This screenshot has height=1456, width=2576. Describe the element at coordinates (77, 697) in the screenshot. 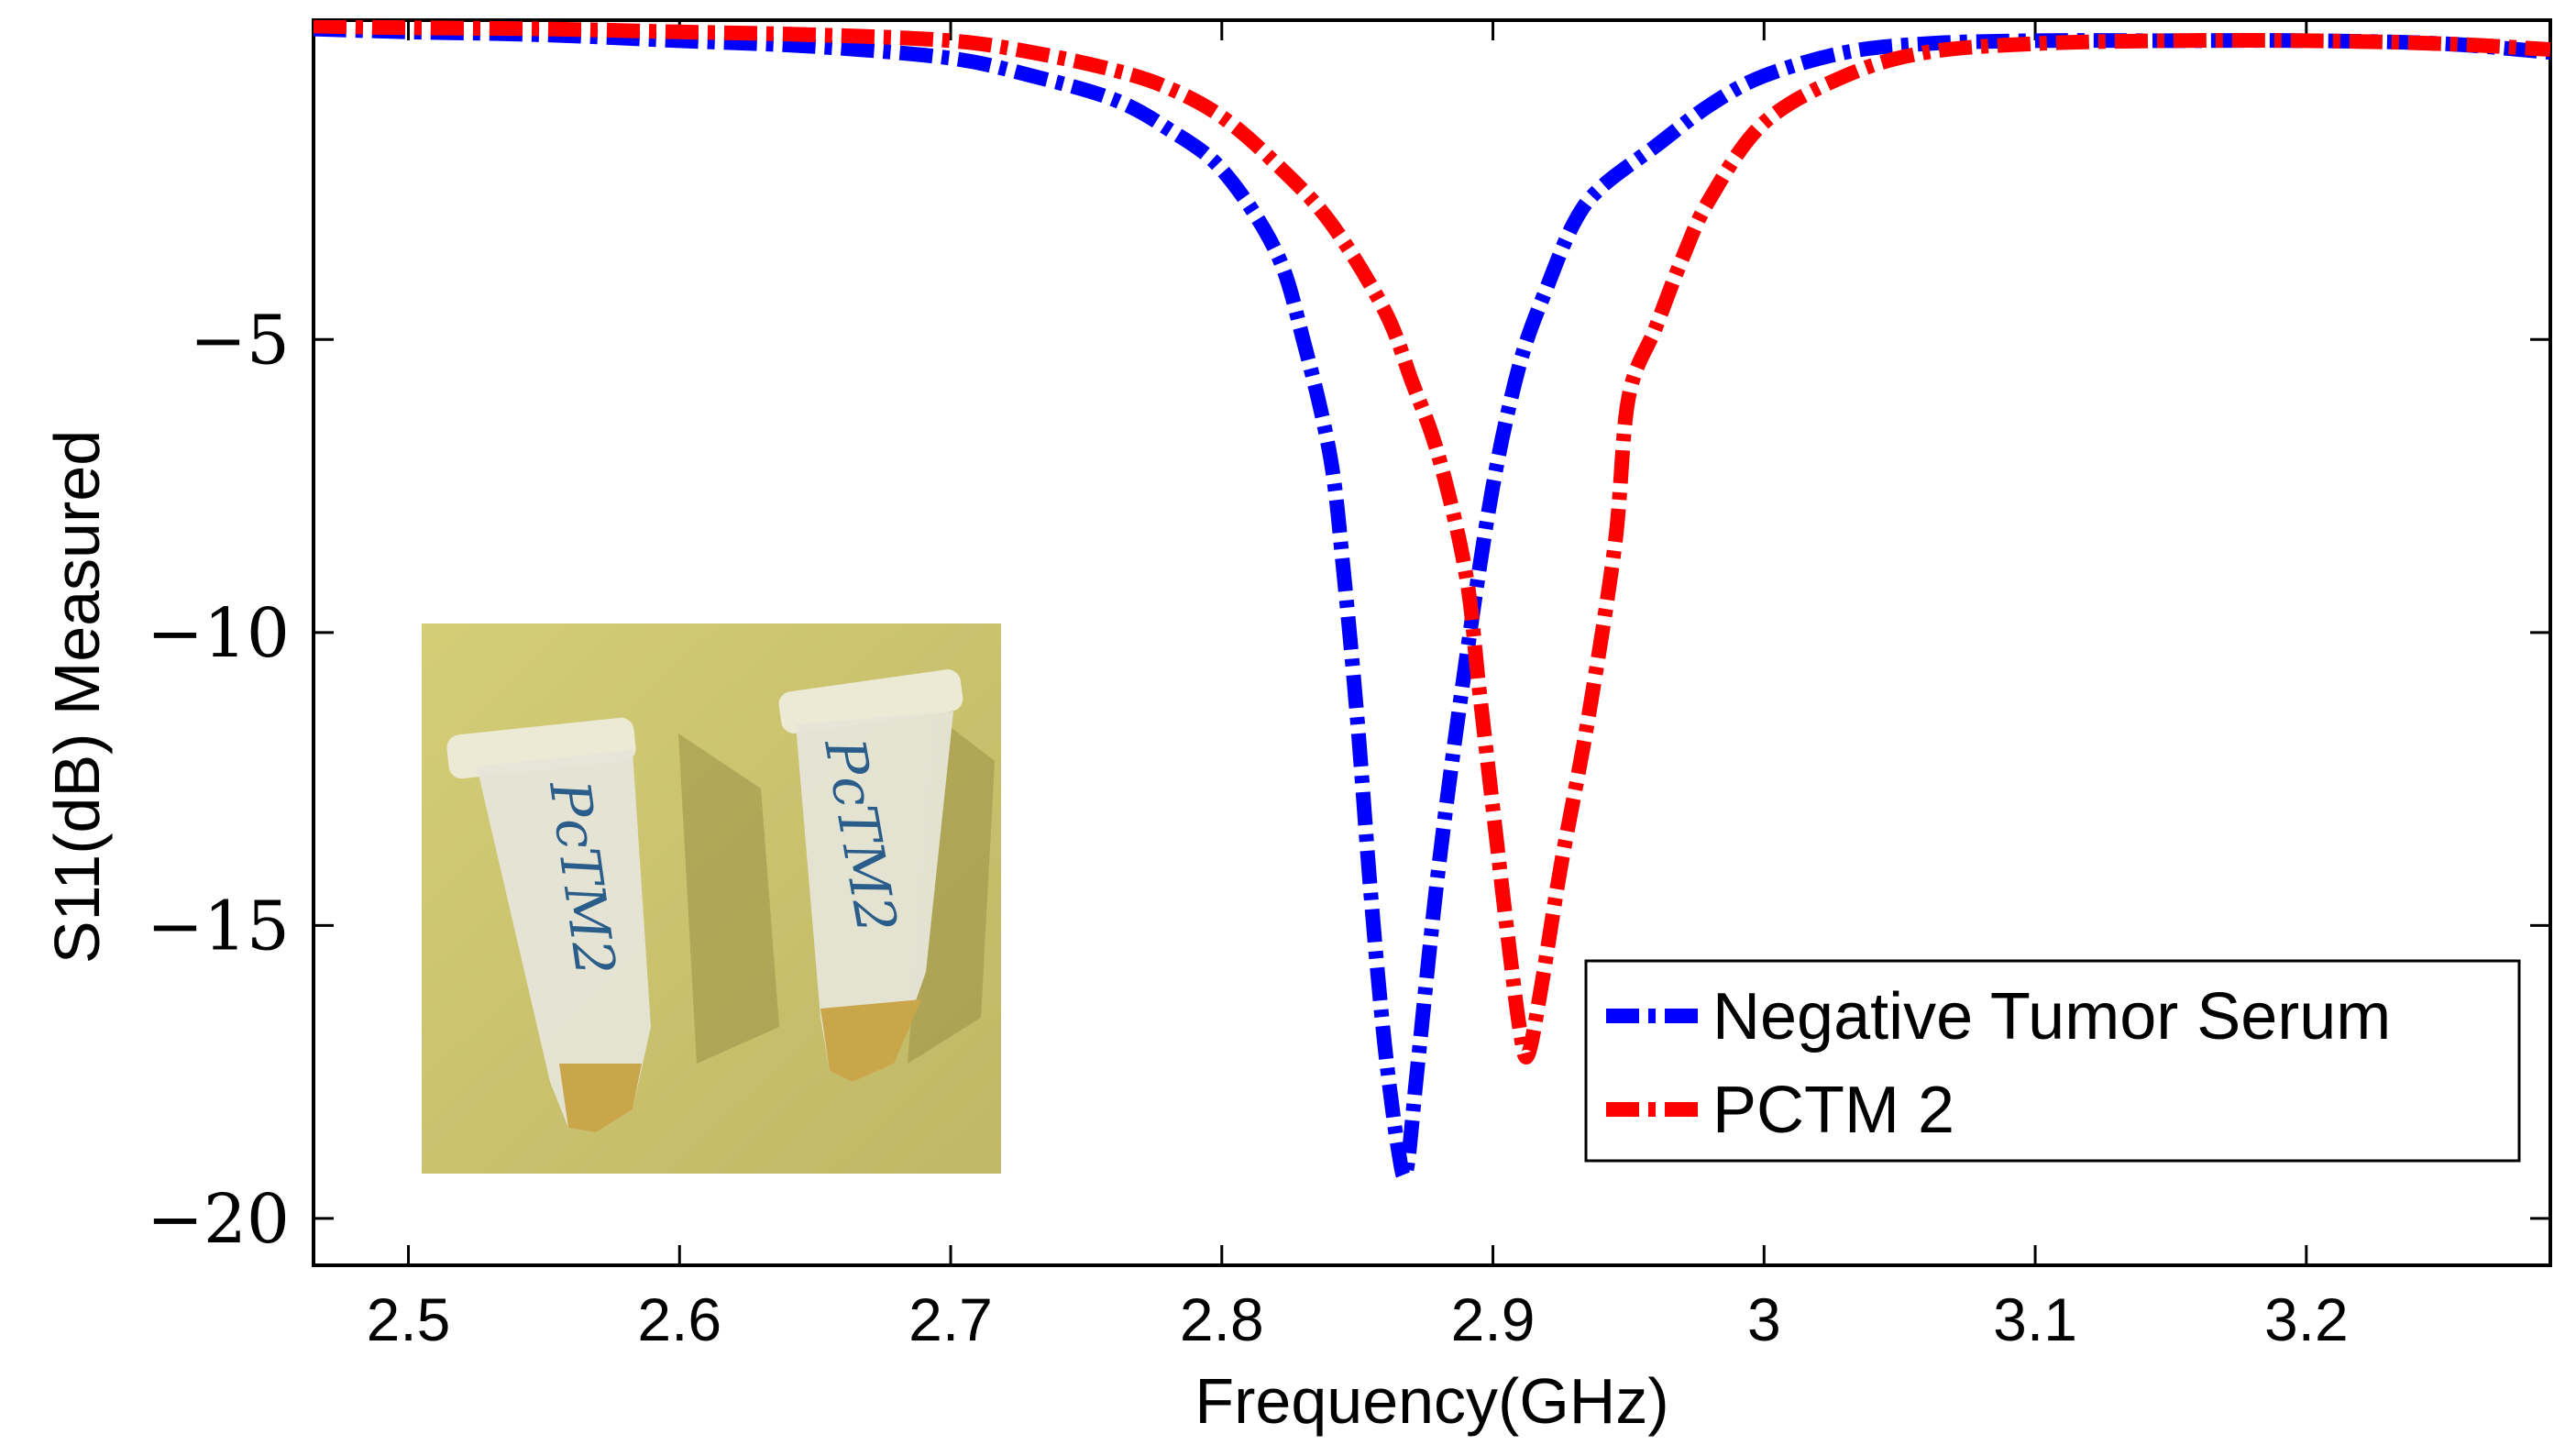

I see `y-axis-label: S11(dB) Measured` at that location.